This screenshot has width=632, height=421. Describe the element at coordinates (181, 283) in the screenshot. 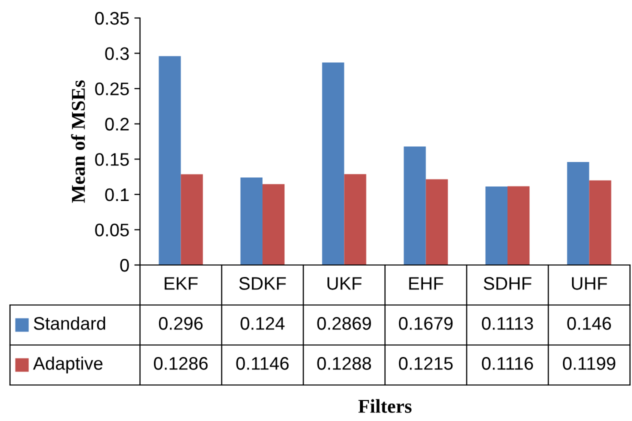

I see `x-tick-label: EKF` at that location.